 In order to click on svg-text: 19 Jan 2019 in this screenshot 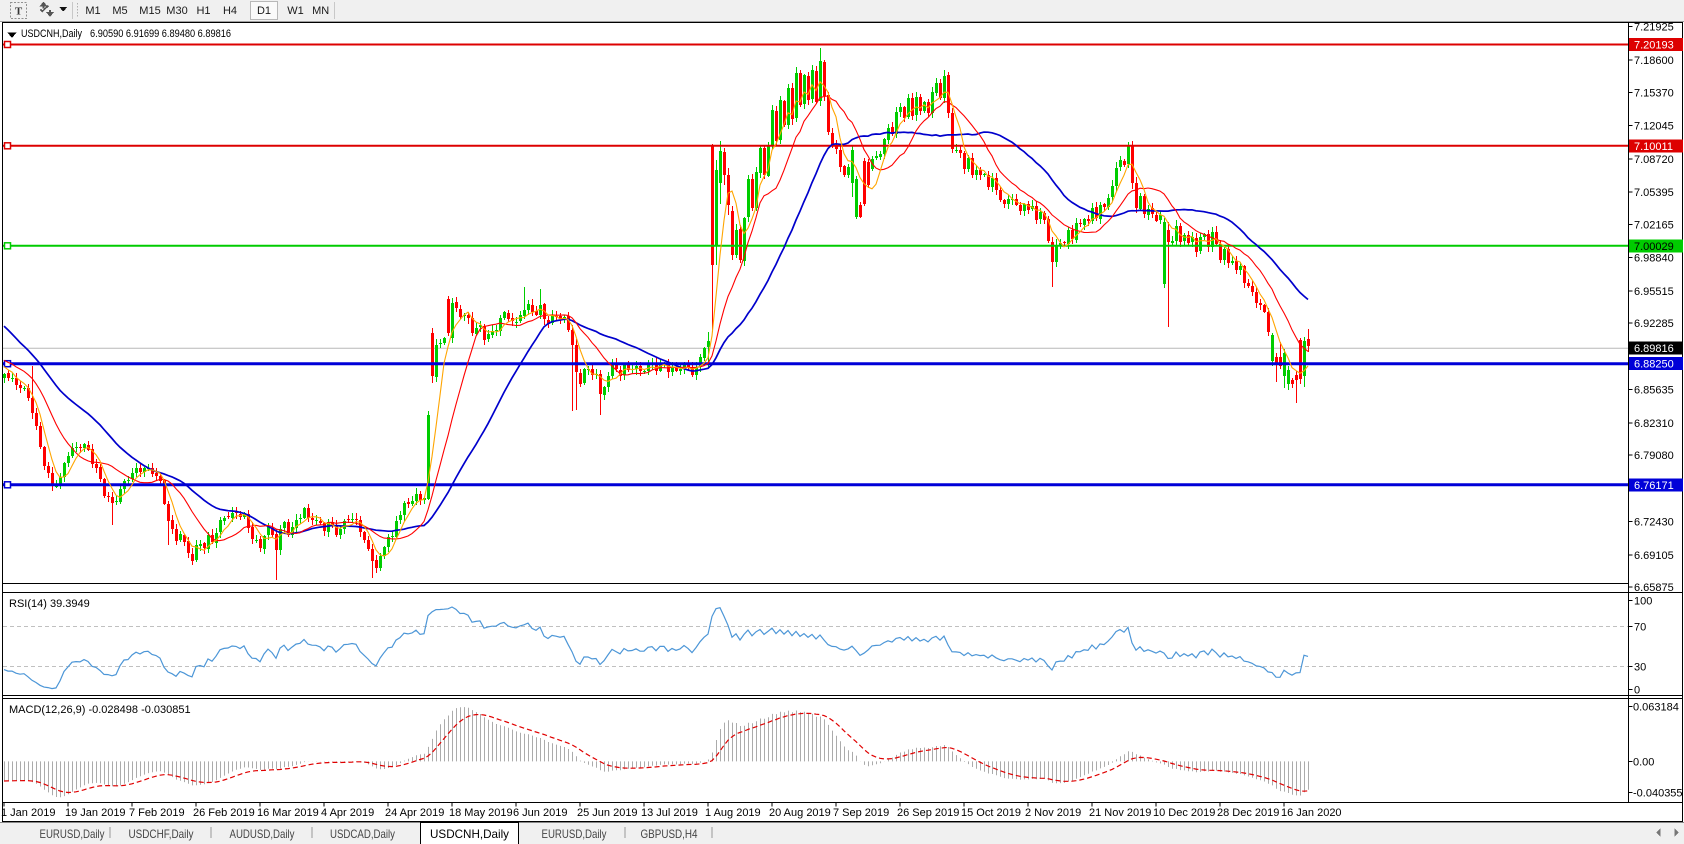, I will do `click(95, 813)`.